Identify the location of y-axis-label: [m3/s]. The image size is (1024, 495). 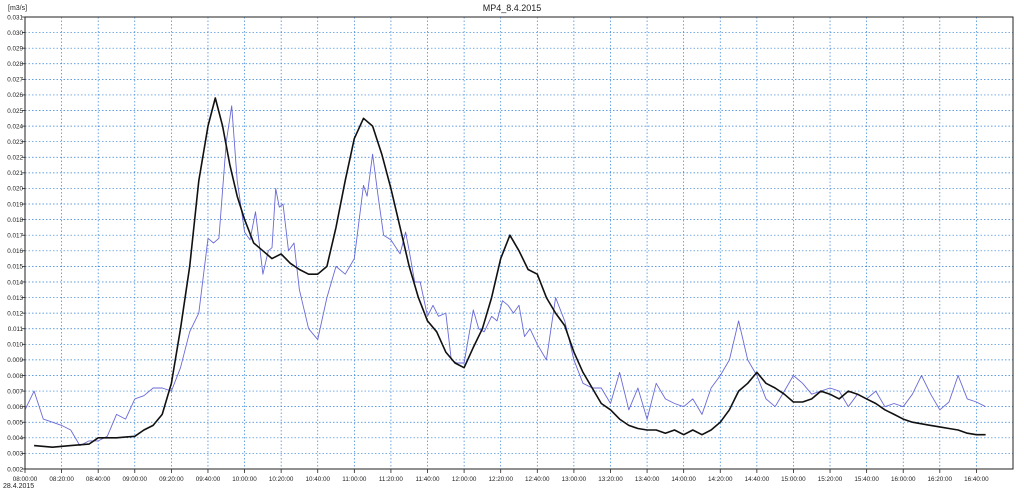
(17, 8).